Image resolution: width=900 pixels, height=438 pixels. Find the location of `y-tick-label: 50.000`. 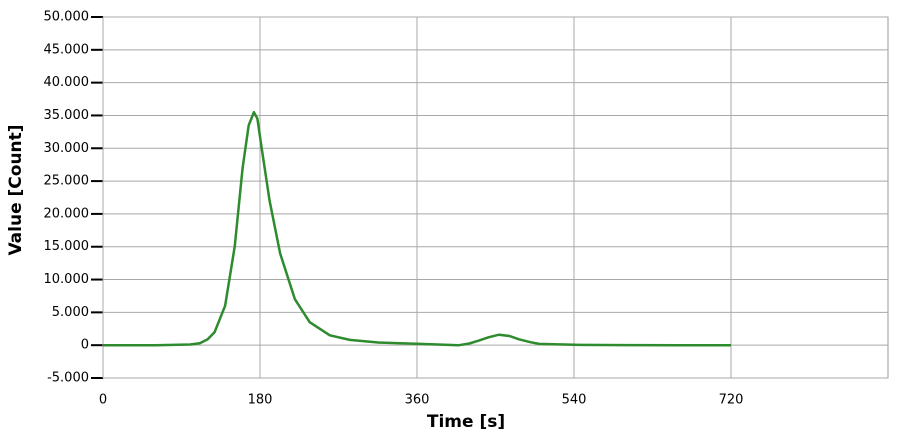

y-tick-label: 50.000 is located at coordinates (67, 17).